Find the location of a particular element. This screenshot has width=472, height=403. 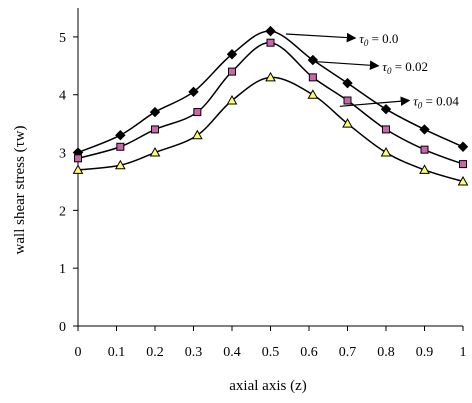

annotation-label: τ0 = 0.02 is located at coordinates (405, 67).